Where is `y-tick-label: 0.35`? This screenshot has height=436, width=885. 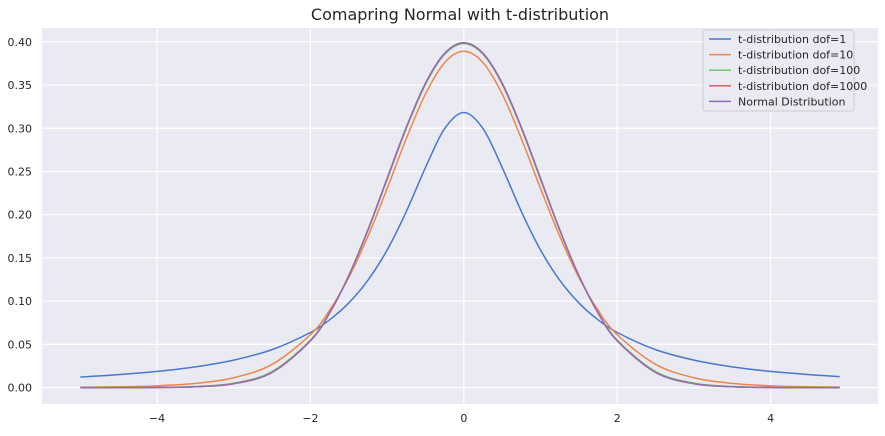
y-tick-label: 0.35 is located at coordinates (20, 85).